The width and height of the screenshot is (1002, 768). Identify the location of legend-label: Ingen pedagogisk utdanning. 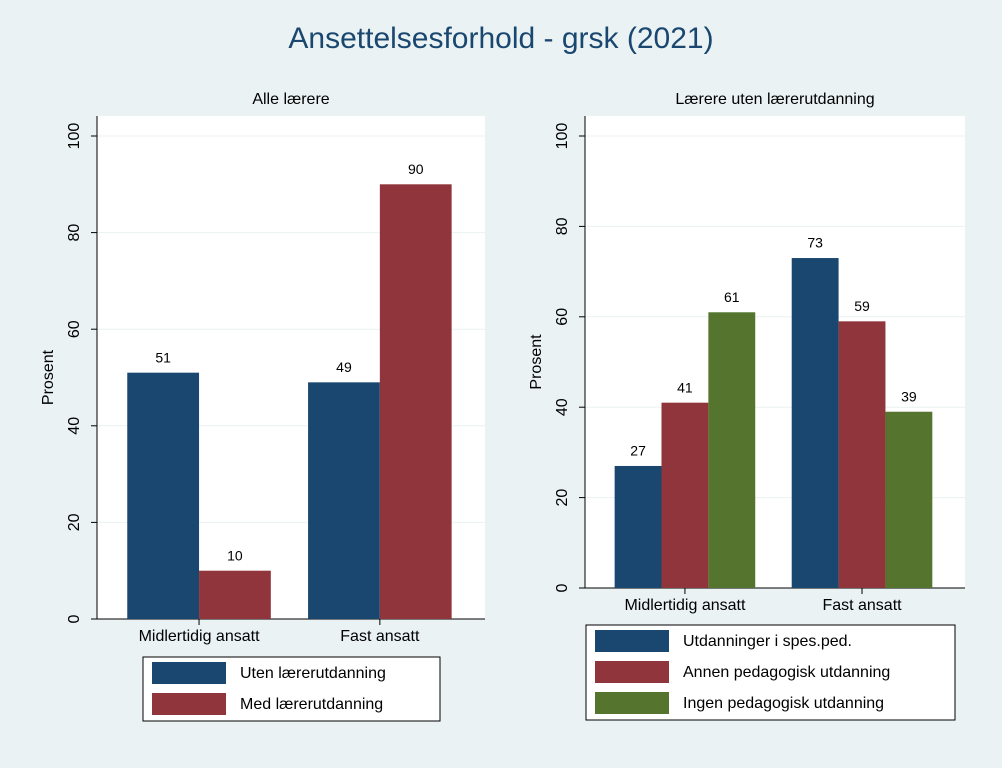
(783, 703).